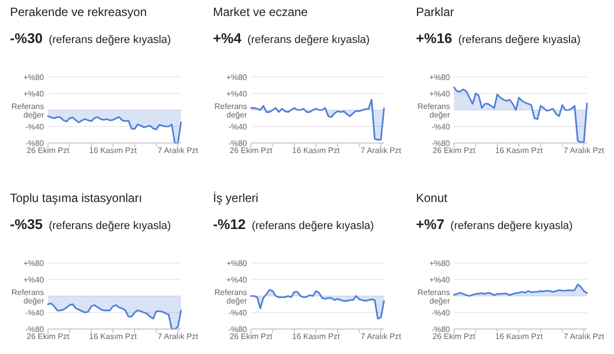 The height and width of the screenshot is (354, 614). I want to click on chart-title: Parklar, so click(435, 12).